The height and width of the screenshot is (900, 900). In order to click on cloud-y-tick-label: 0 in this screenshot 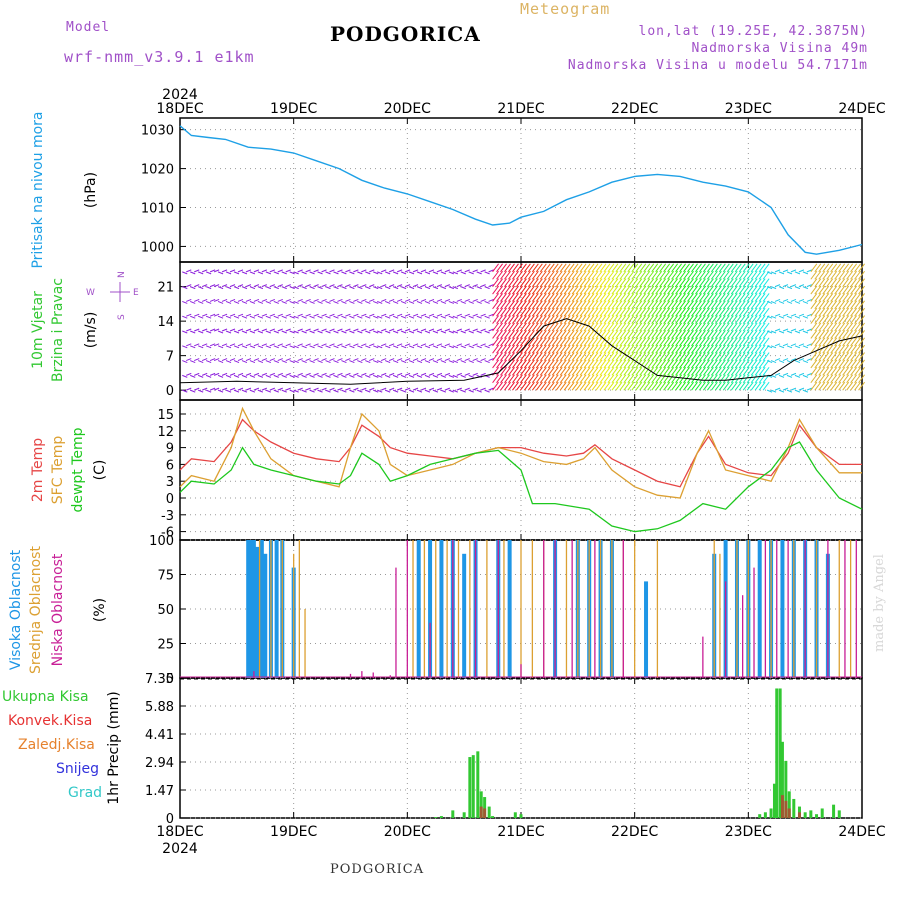, I will do `click(170, 679)`.